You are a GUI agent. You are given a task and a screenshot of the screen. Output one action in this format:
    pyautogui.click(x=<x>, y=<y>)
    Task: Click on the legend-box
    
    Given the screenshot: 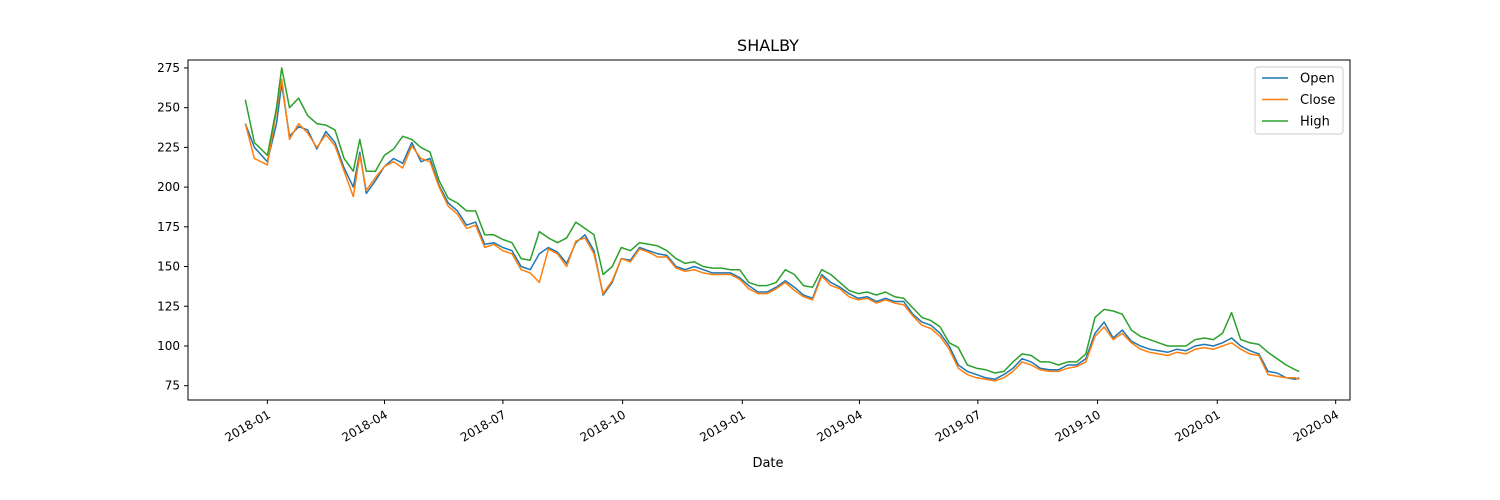 What is the action you would take?
    pyautogui.click(x=1299, y=100)
    